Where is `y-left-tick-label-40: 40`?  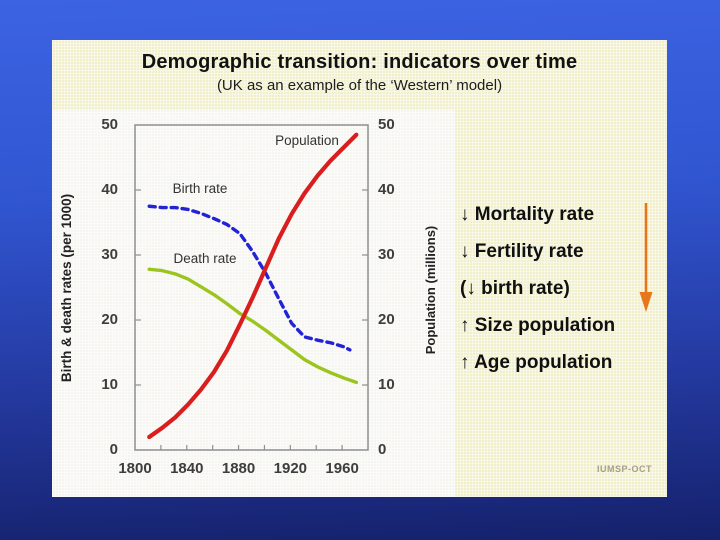
y-left-tick-label-40: 40 is located at coordinates (109, 189).